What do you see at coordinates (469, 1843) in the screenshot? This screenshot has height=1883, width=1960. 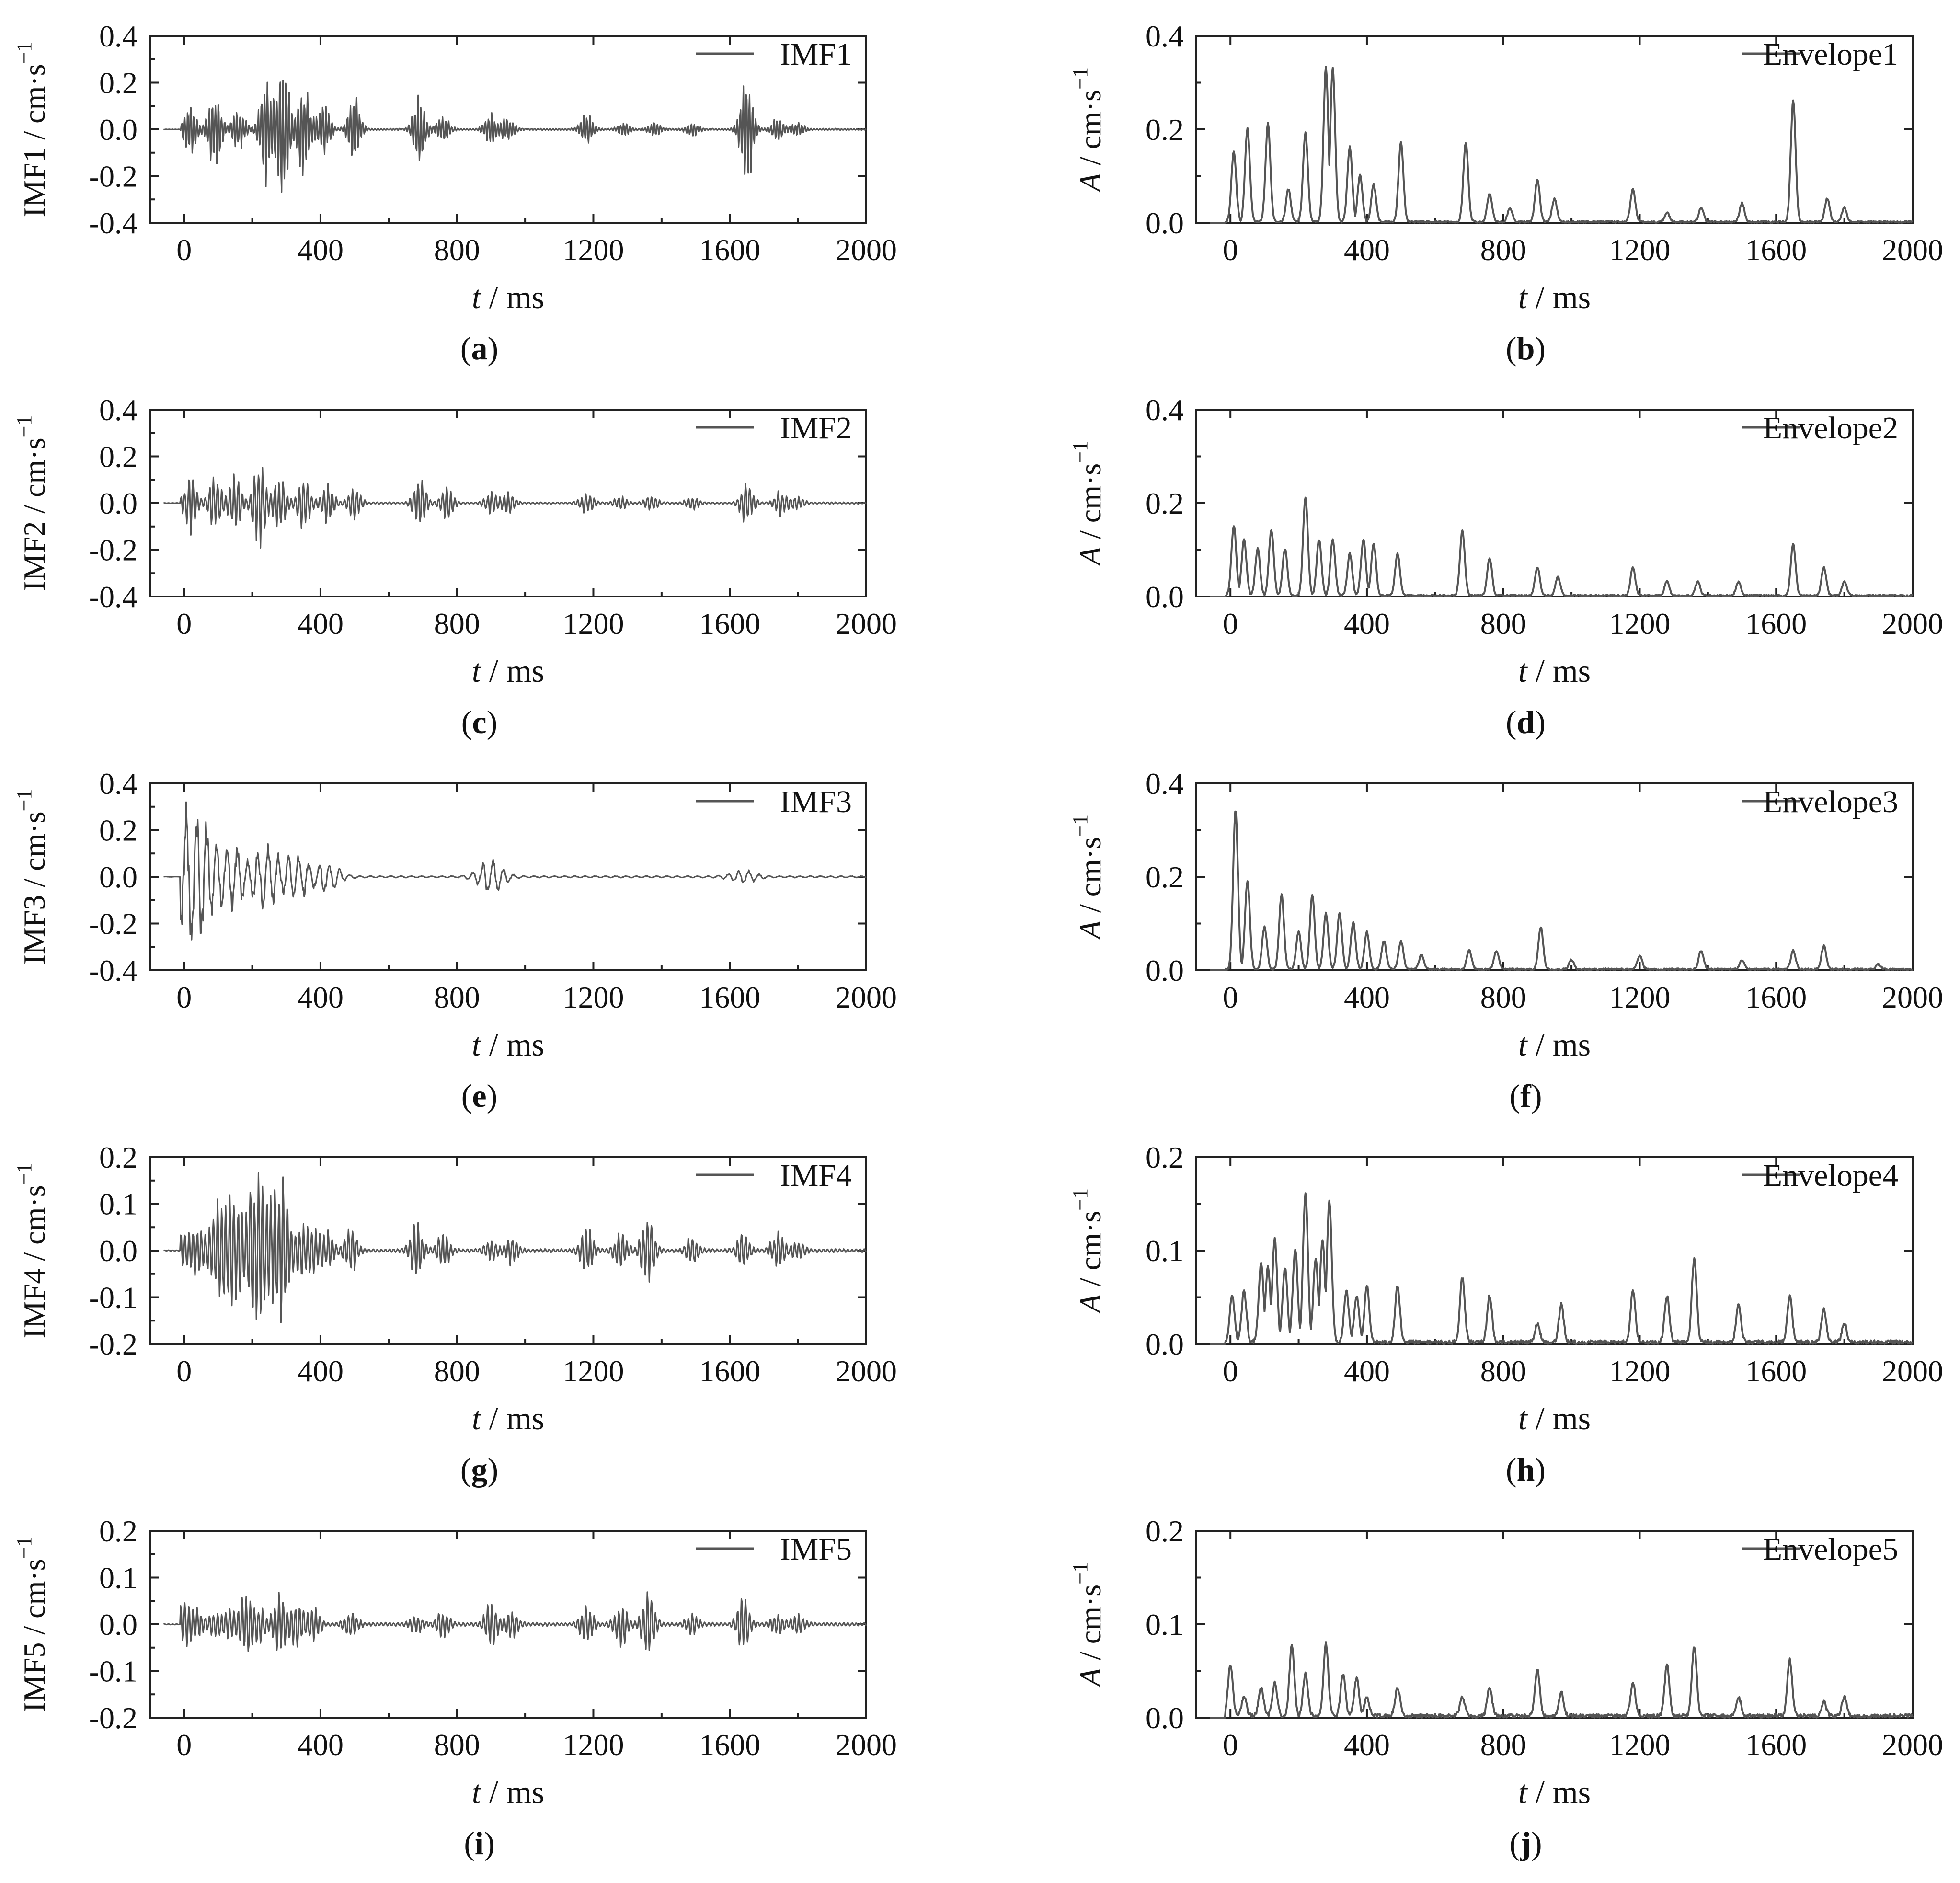 I see `chart-i-panel-label-open: (` at bounding box center [469, 1843].